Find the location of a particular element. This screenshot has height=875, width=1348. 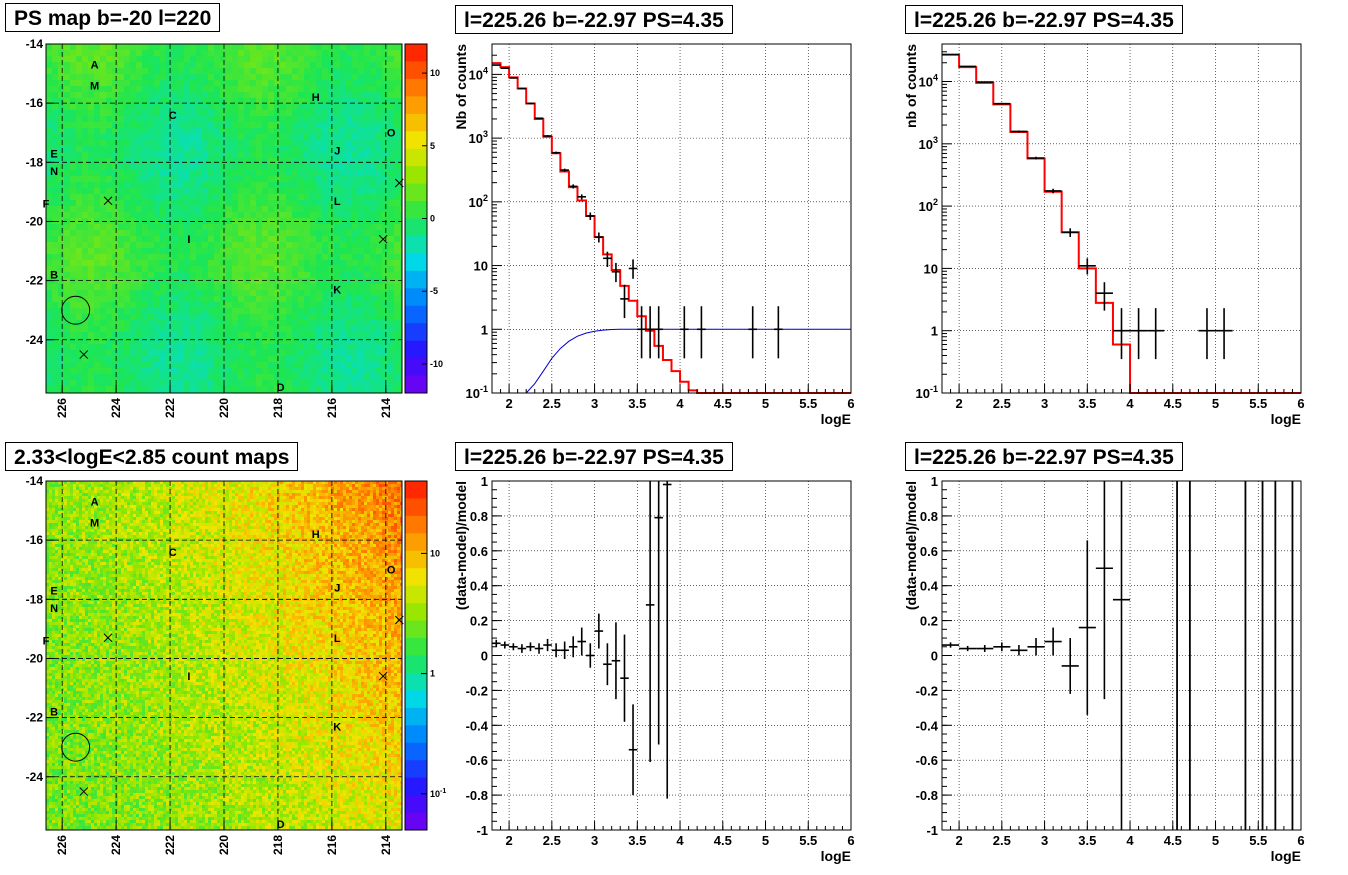

colorbar-bin is located at coordinates (416, 53).